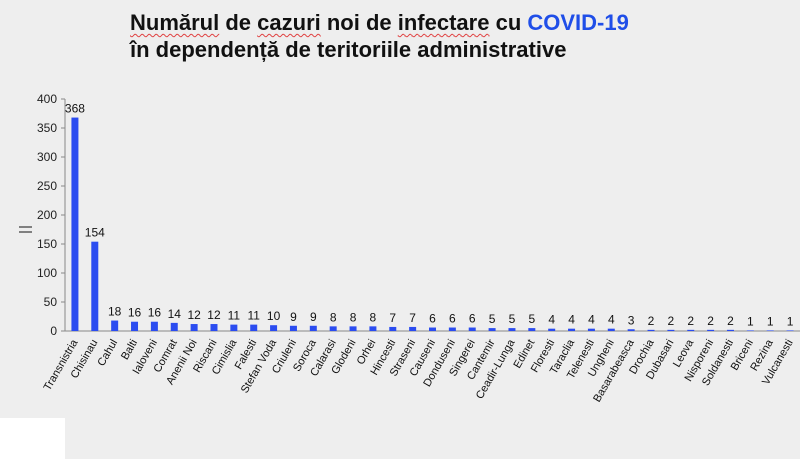  I want to click on bar-value-label: 368, so click(75, 109).